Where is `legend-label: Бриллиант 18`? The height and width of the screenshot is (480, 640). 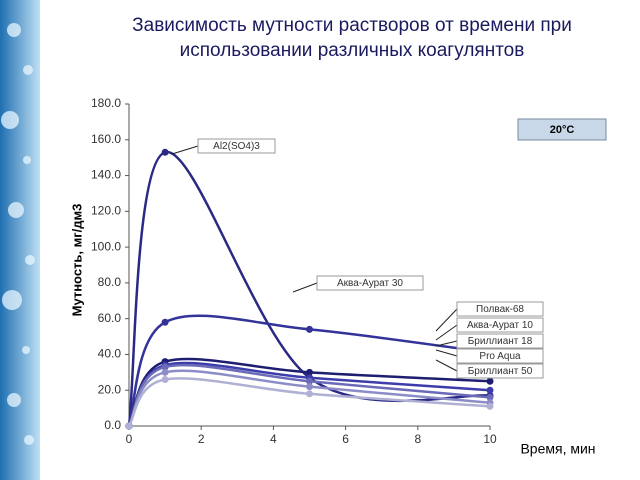 legend-label: Бриллиант 18 is located at coordinates (500, 341).